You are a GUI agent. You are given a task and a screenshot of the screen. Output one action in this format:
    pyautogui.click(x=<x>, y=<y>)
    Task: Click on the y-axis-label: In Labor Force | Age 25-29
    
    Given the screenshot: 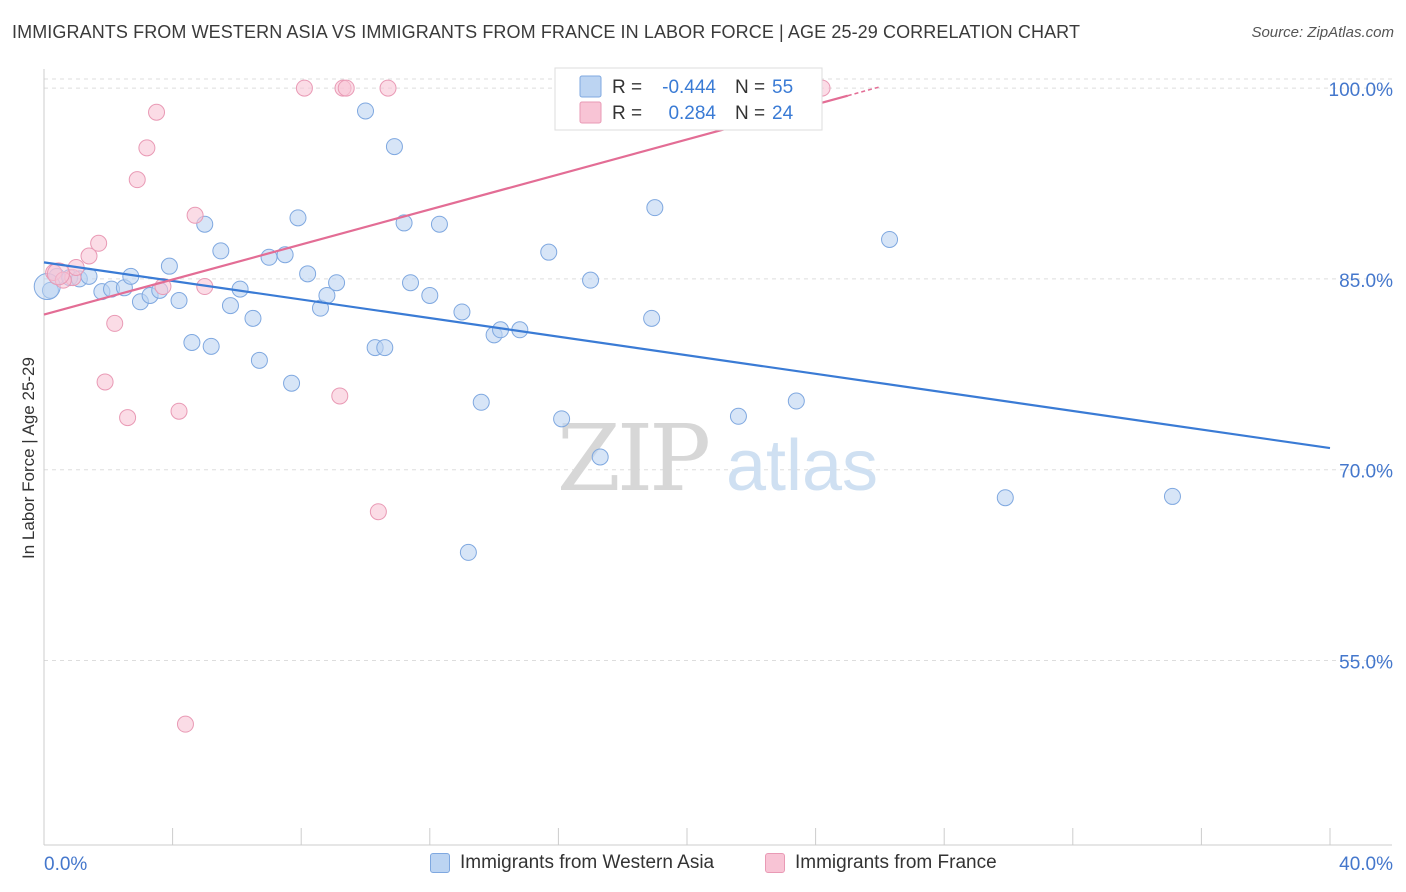 What is the action you would take?
    pyautogui.click(x=28, y=458)
    